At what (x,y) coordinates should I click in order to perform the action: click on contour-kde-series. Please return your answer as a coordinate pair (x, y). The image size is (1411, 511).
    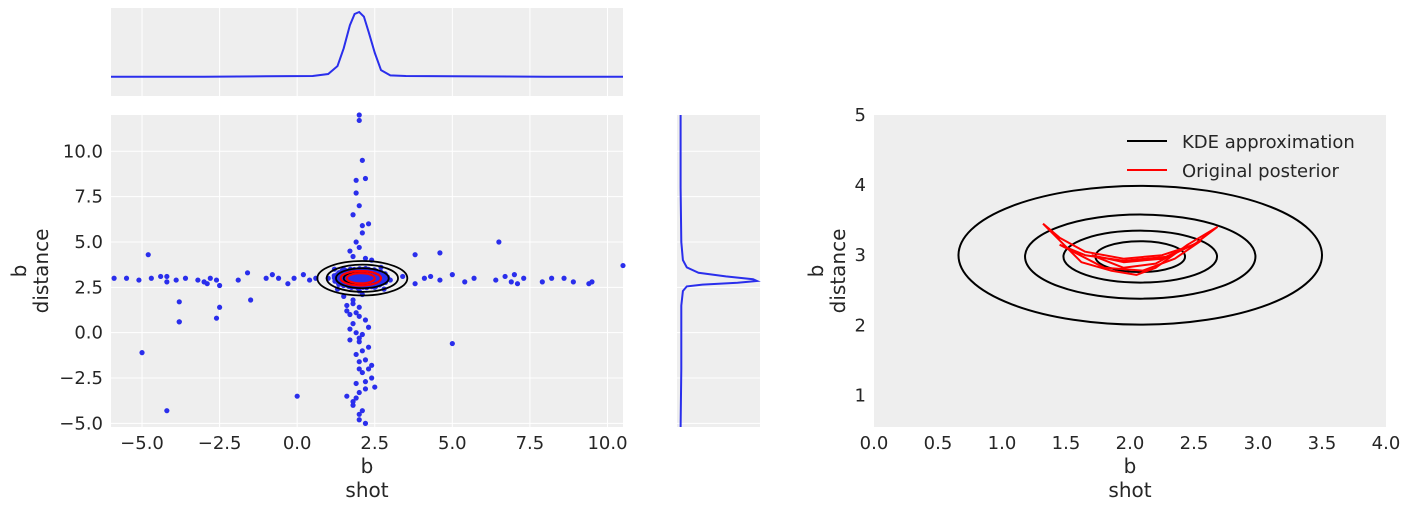
    Looking at the image, I should click on (1140, 255).